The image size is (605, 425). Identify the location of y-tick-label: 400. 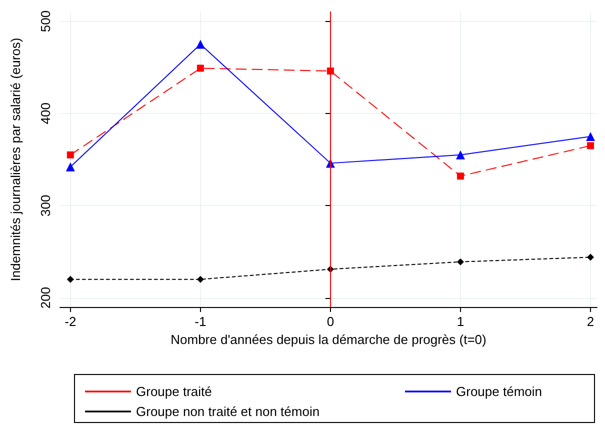
(45, 113).